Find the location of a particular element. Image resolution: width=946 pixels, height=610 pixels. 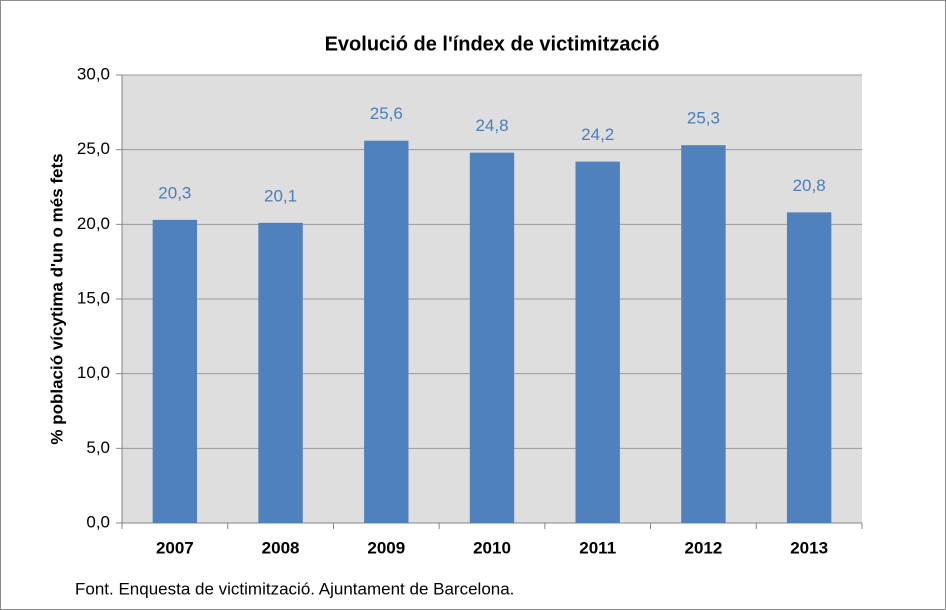

x-tick-label: 2009 is located at coordinates (386, 547).